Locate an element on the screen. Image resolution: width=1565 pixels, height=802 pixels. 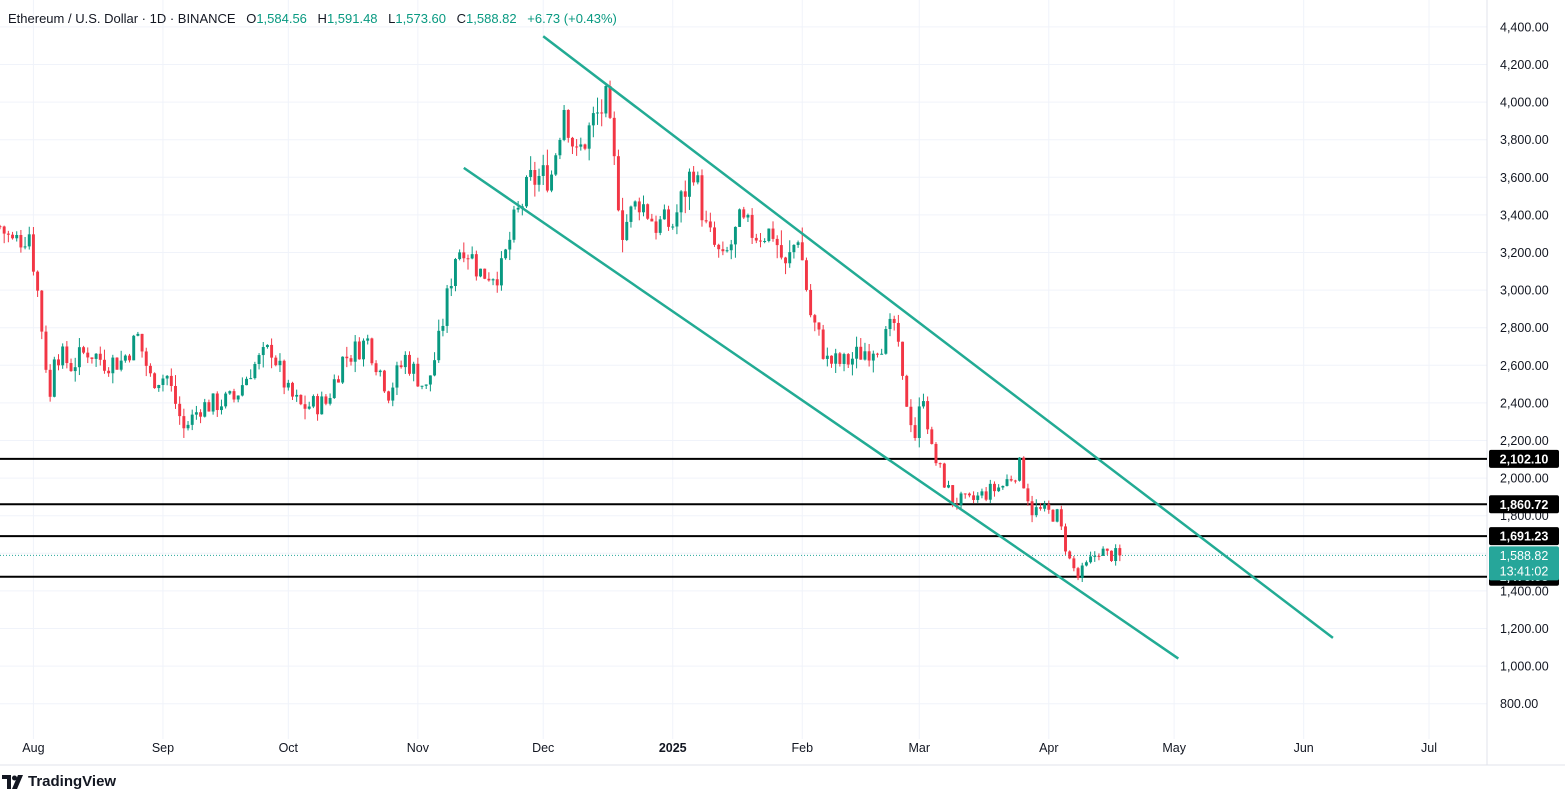
horizontal-levels is located at coordinates (743, 517).